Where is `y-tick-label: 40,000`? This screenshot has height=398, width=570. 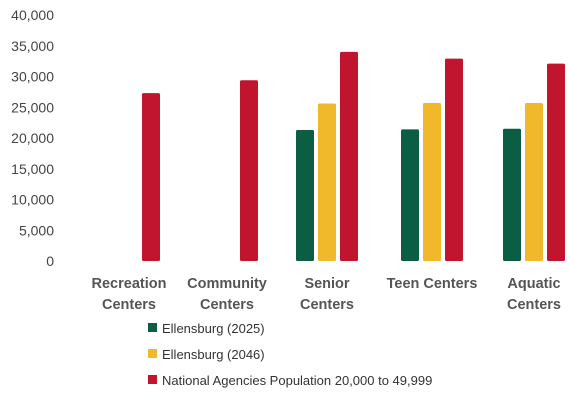 y-tick-label: 40,000 is located at coordinates (32, 15).